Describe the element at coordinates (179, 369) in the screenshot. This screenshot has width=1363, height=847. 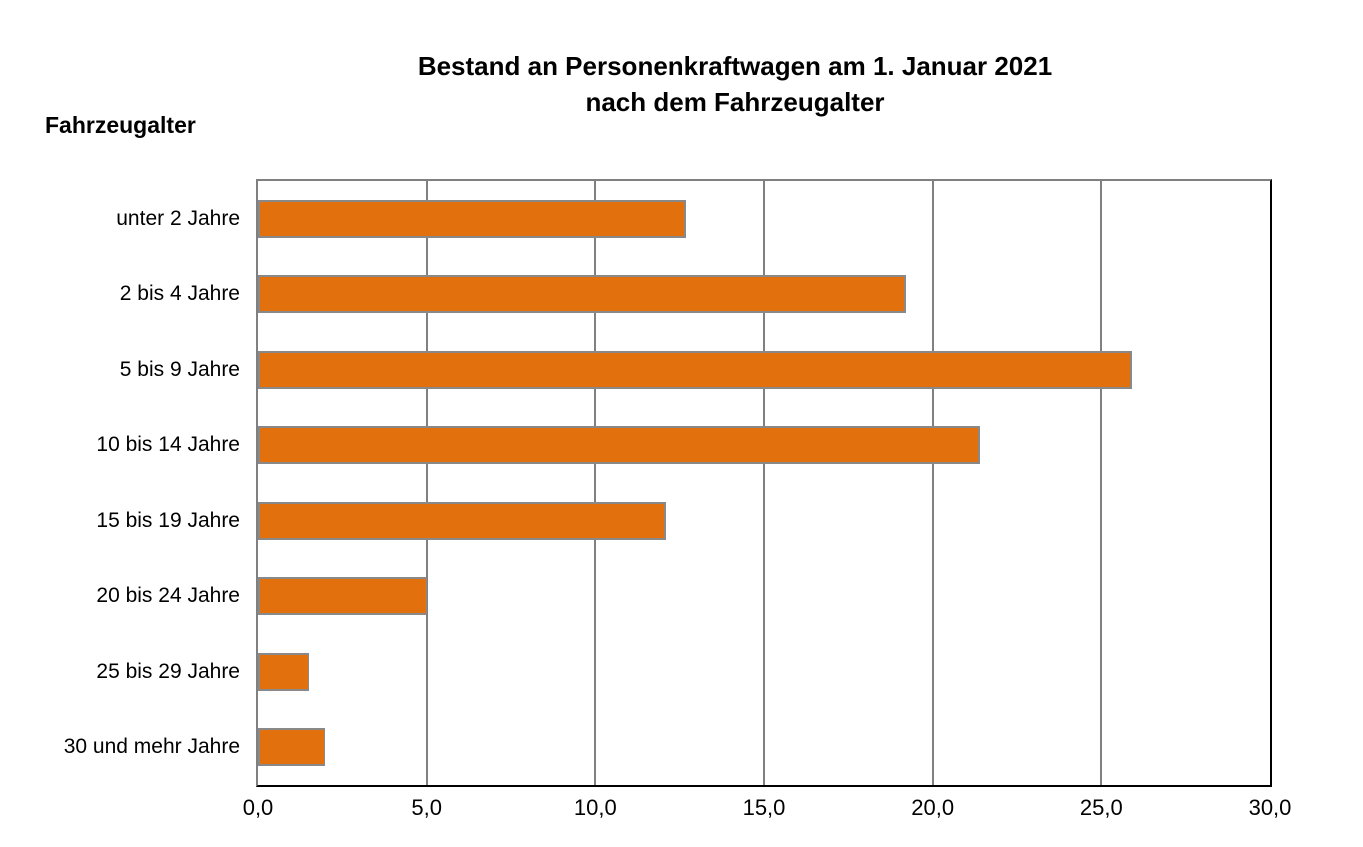
I see `category-label: 5 bis 9 Jahre` at that location.